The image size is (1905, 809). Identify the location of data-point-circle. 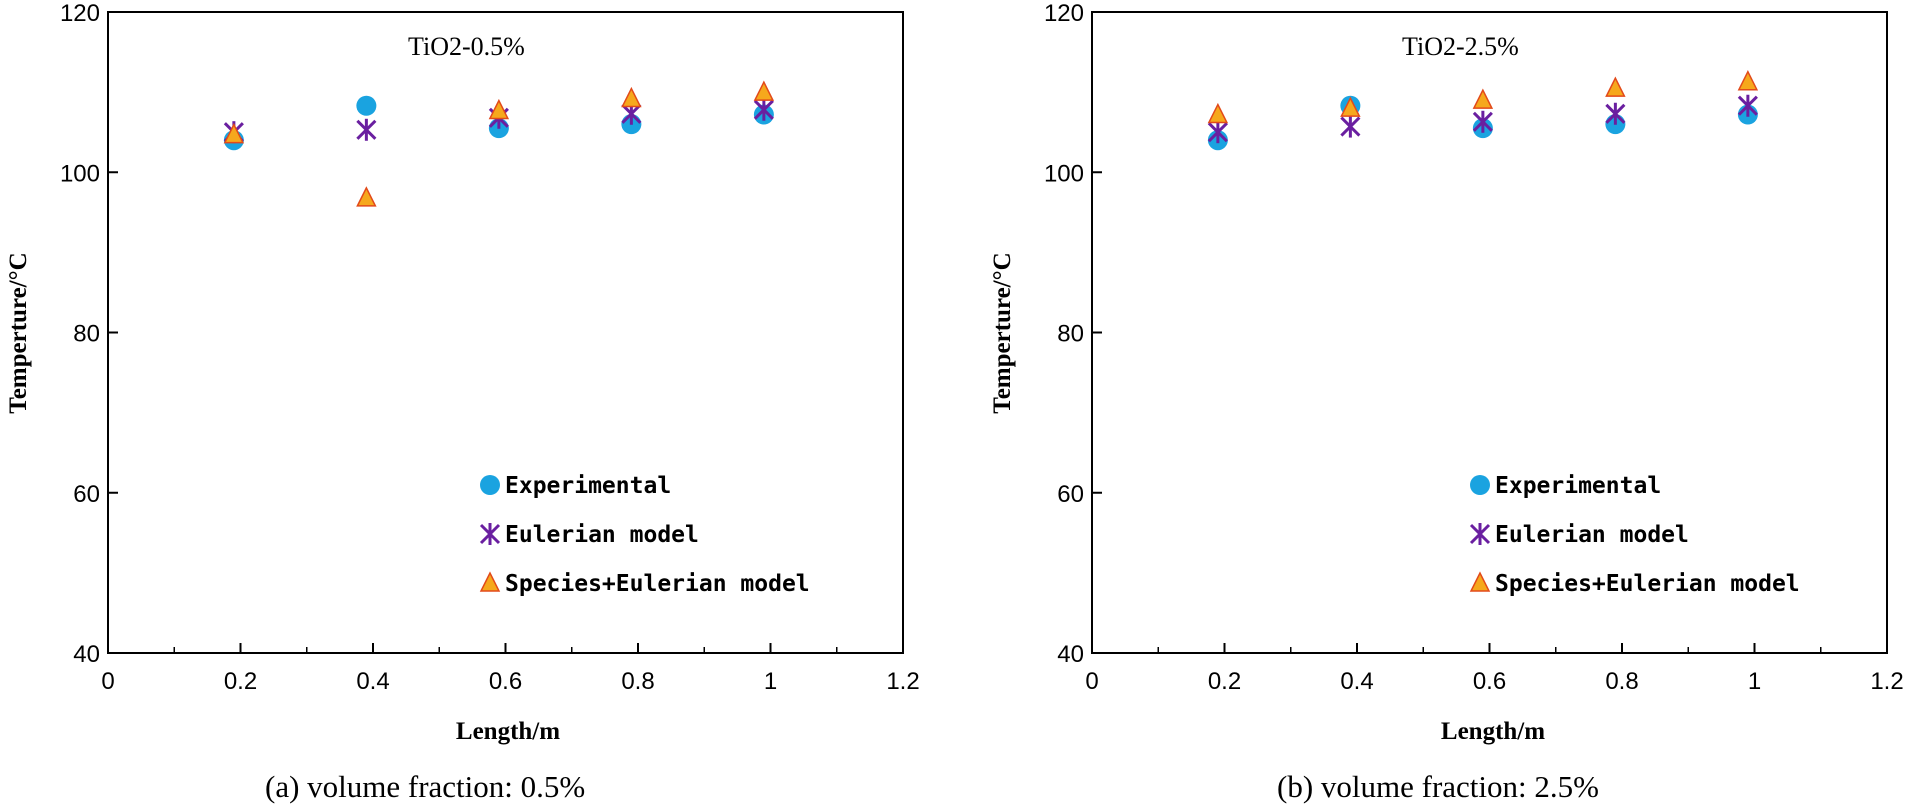
(366, 105).